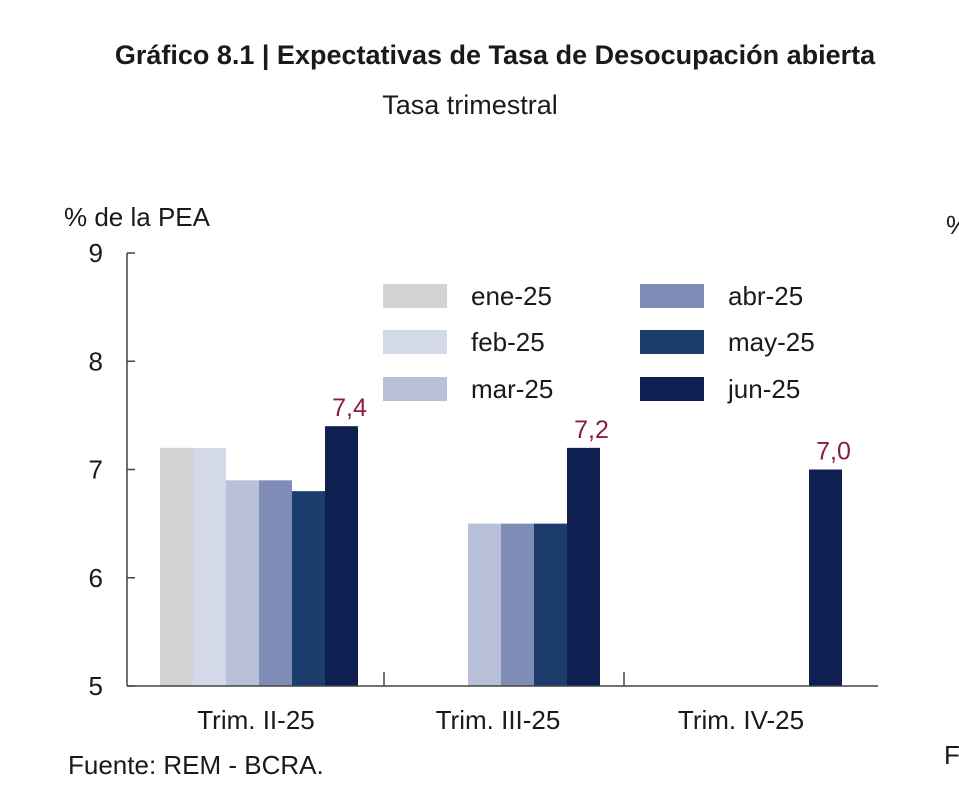 This screenshot has width=959, height=806. What do you see at coordinates (512, 389) in the screenshot?
I see `legend-label-mar-25: mar-25` at bounding box center [512, 389].